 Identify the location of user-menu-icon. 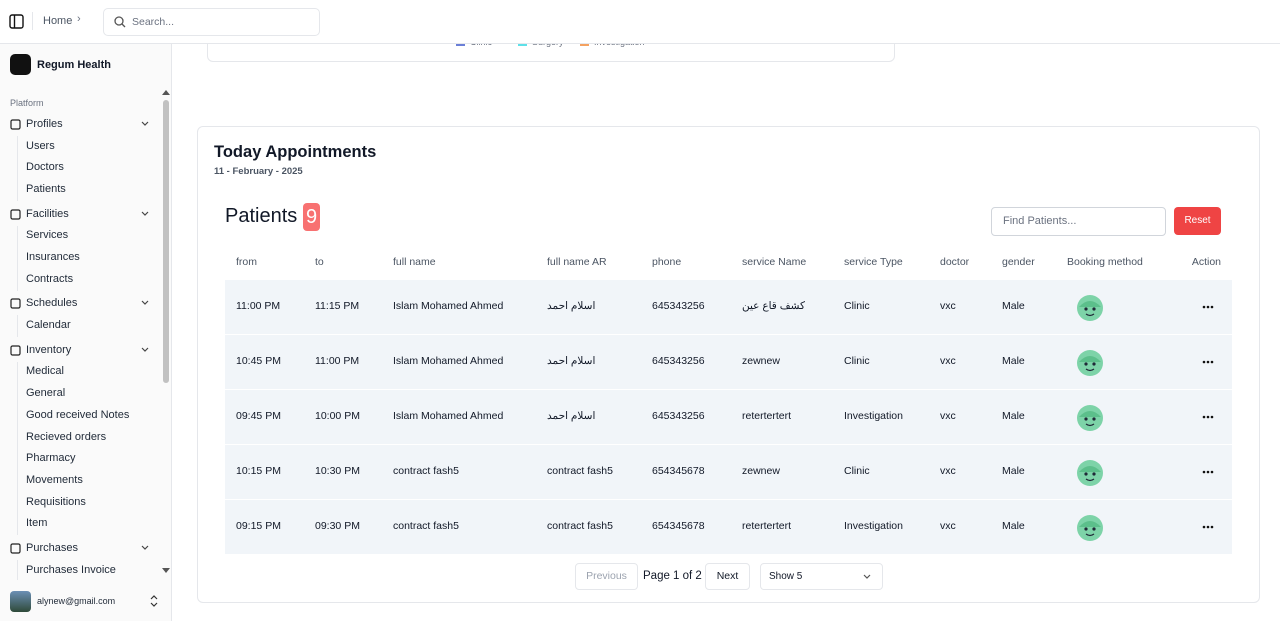
(154, 601).